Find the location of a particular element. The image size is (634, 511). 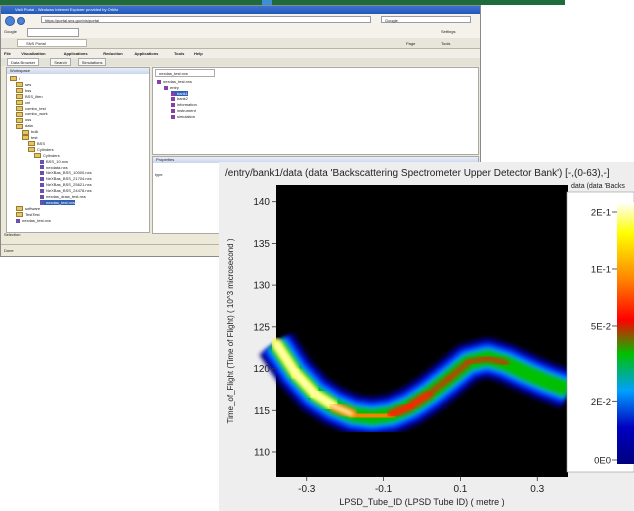

search-input: Google is located at coordinates (426, 19).